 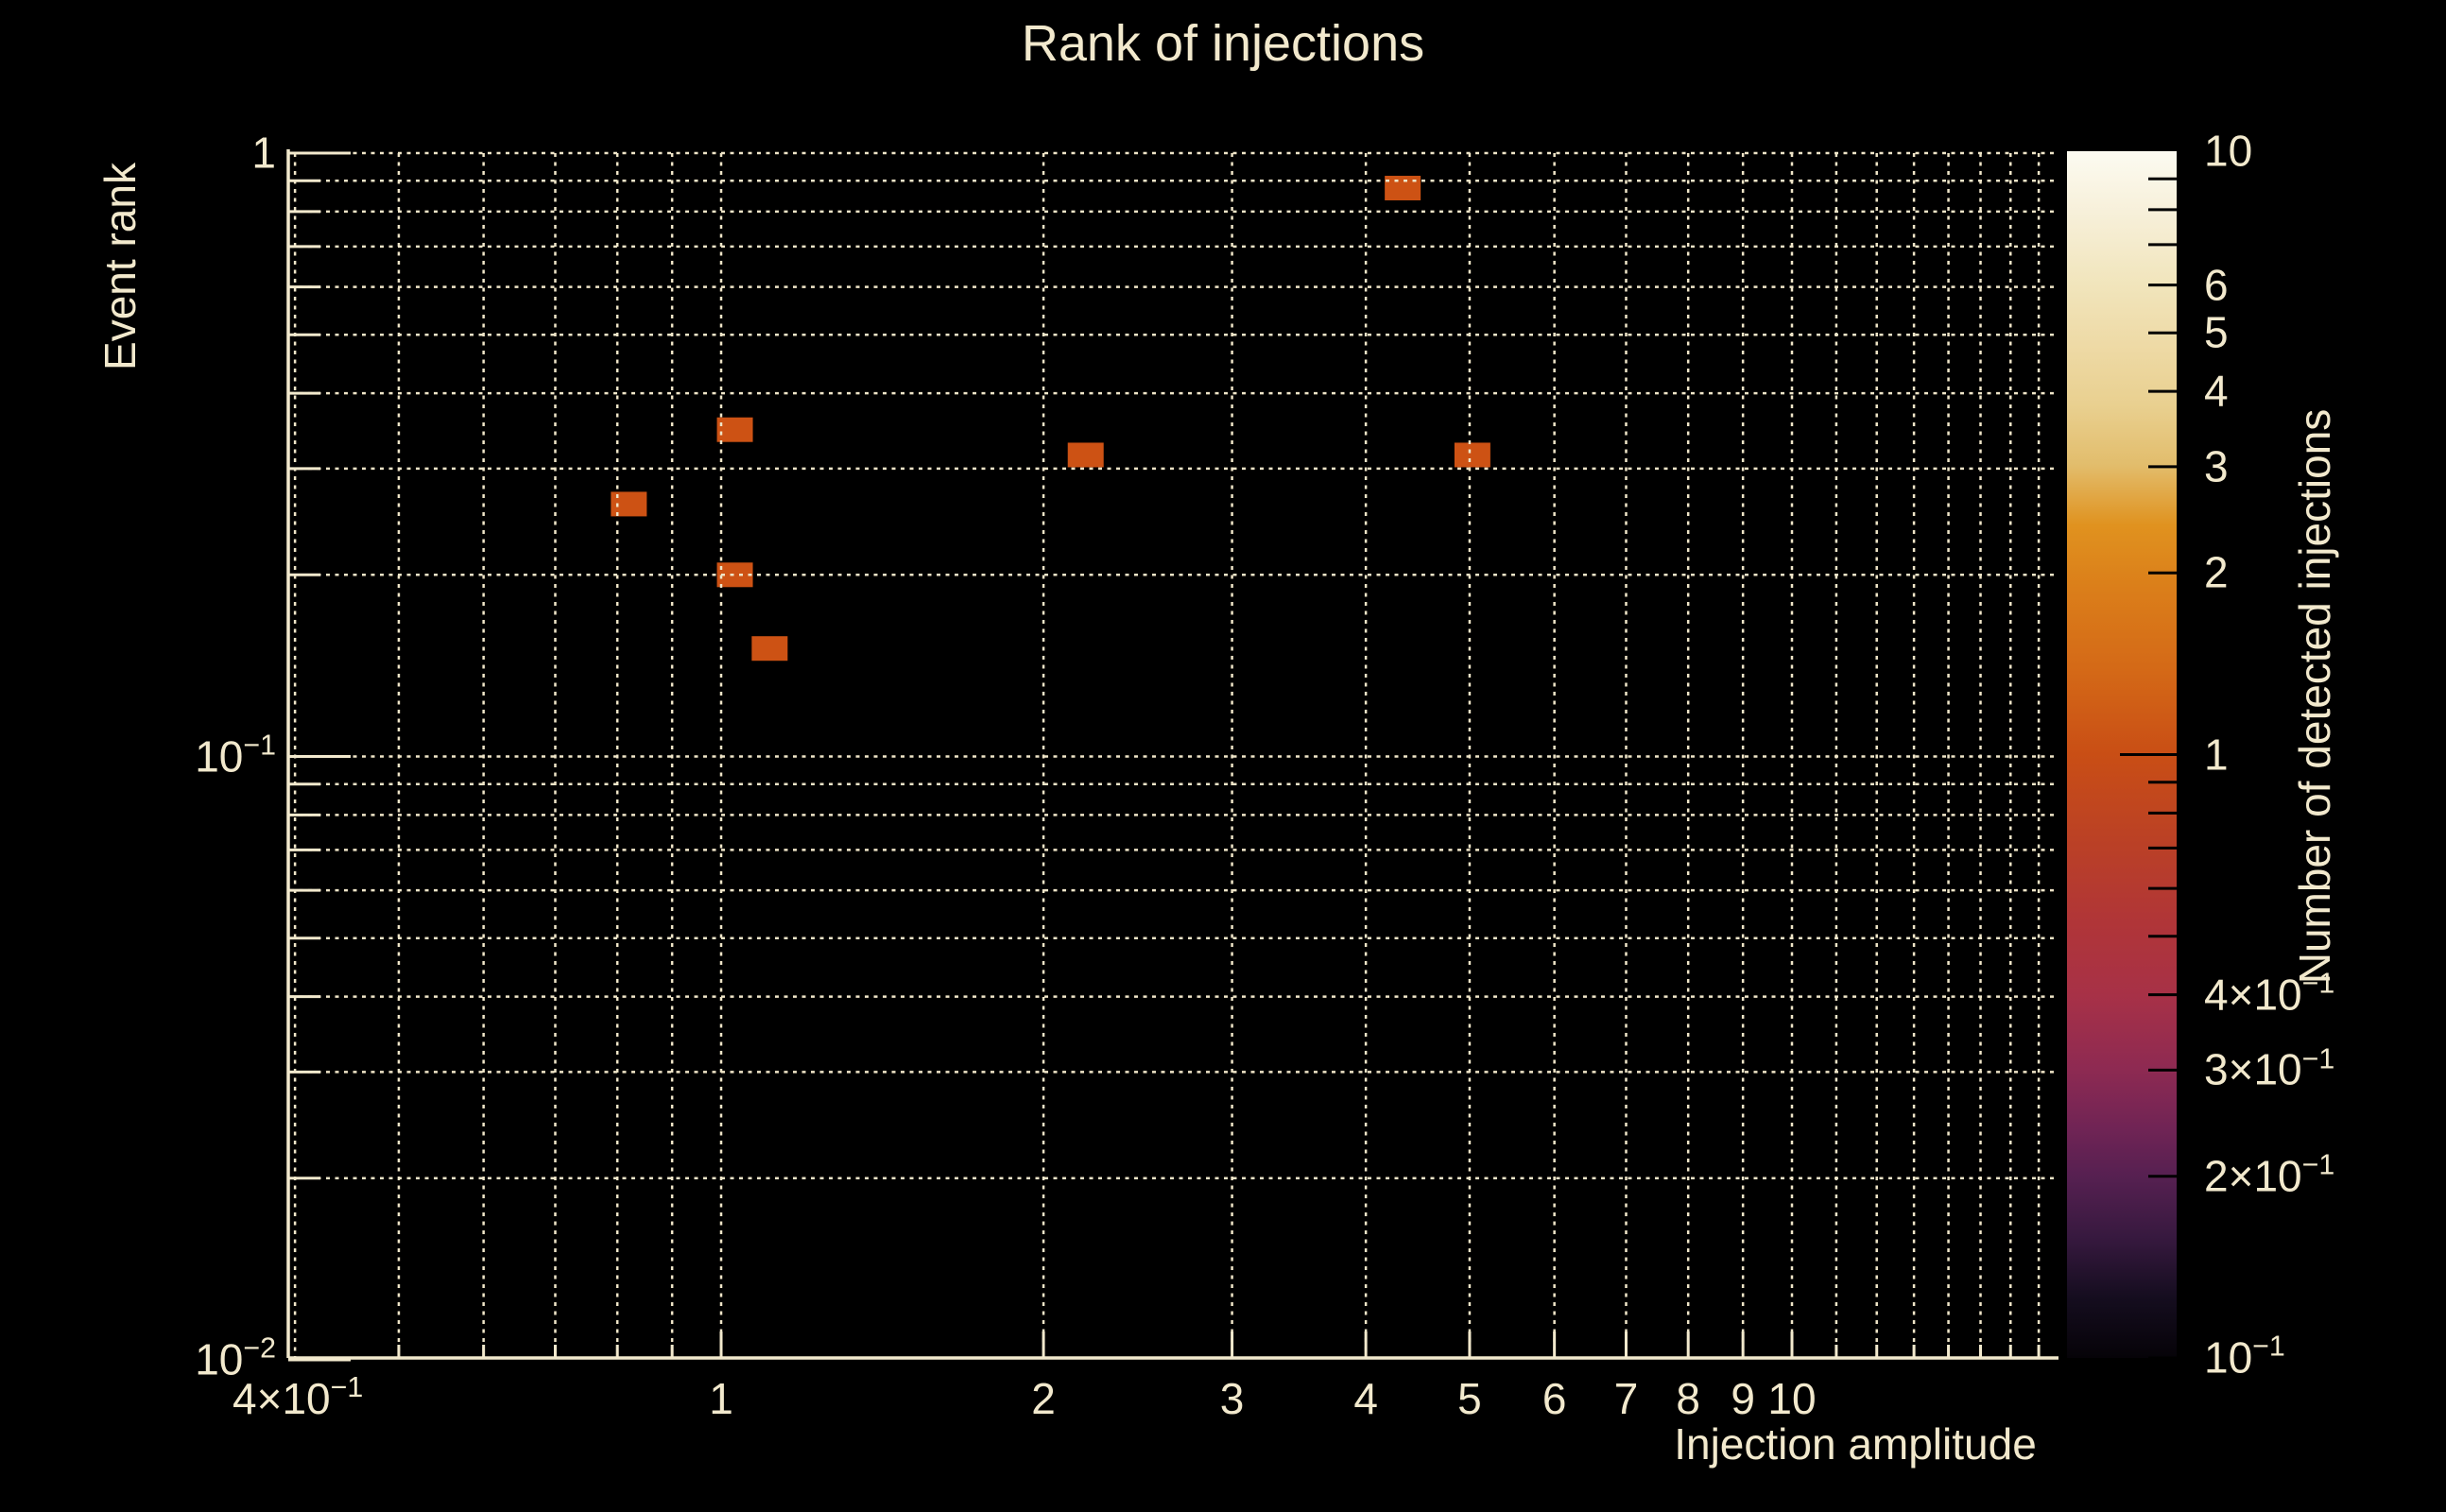 I want to click on colorbar-tick-label-2: 2, so click(x=2216, y=573).